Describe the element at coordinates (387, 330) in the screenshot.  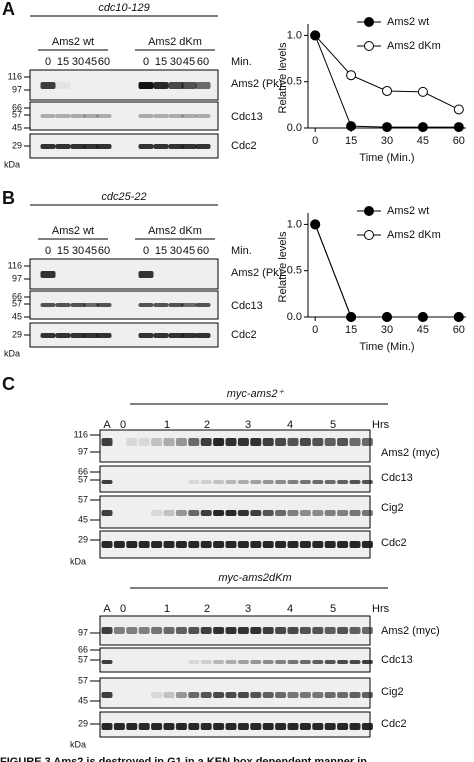
I see `x-tick-label: 30` at that location.